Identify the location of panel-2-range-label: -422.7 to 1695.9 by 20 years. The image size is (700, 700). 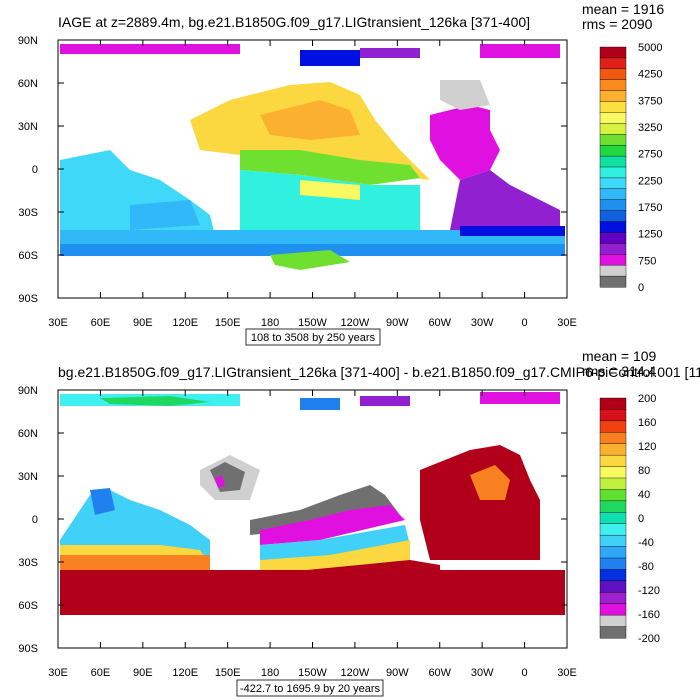
(310, 689).